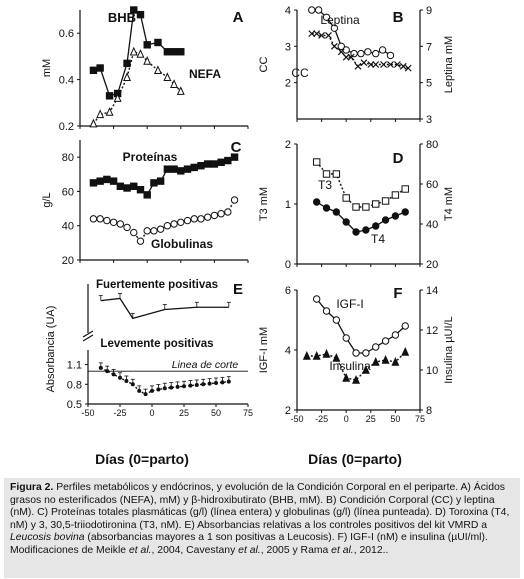 This screenshot has height=579, width=524. What do you see at coordinates (429, 11) in the screenshot?
I see `y-tick-label-right: 9` at bounding box center [429, 11].